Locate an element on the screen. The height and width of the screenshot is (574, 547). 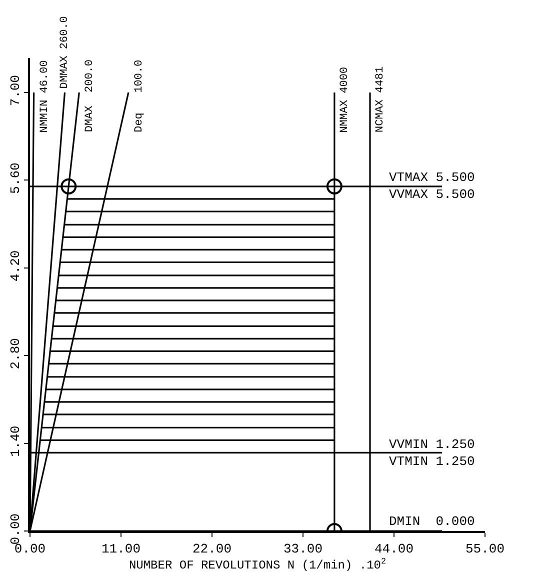
y-tick-label: 4.20 is located at coordinates (15, 266).